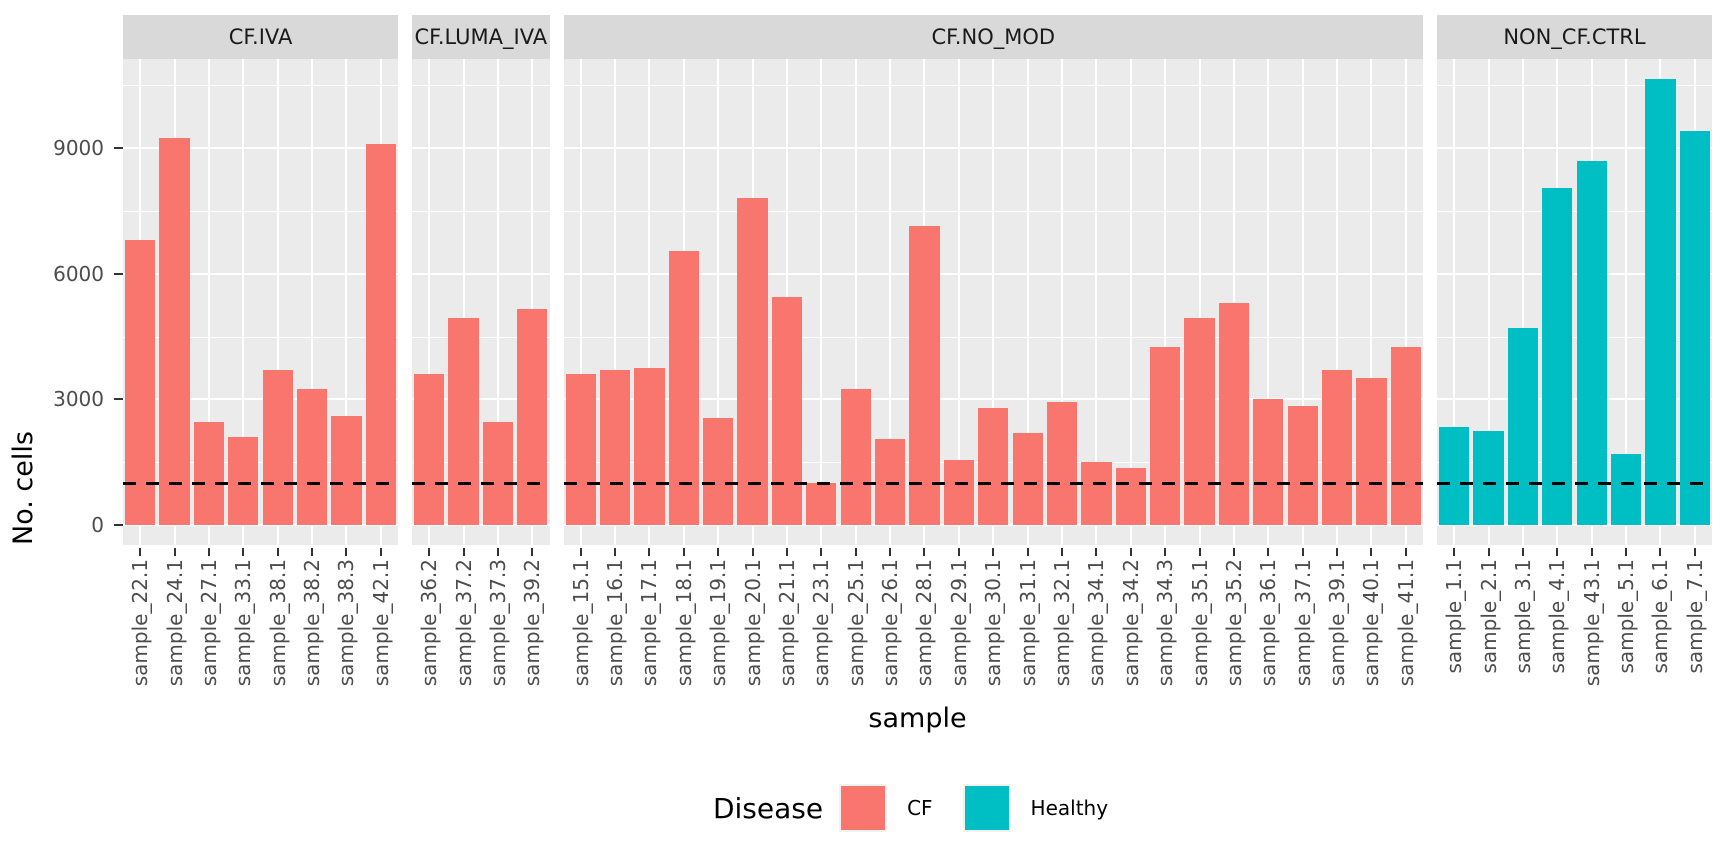 This screenshot has width=1728, height=864. I want to click on y-tick-label: 6000, so click(78, 273).